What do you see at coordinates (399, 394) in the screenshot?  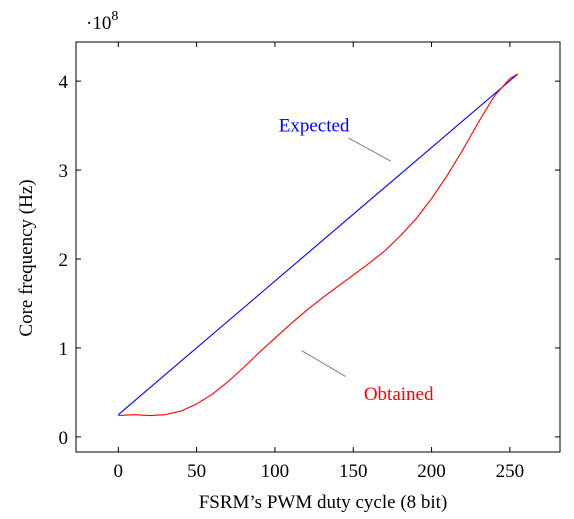 I see `annotation-label-obtained: Obtained` at bounding box center [399, 394].